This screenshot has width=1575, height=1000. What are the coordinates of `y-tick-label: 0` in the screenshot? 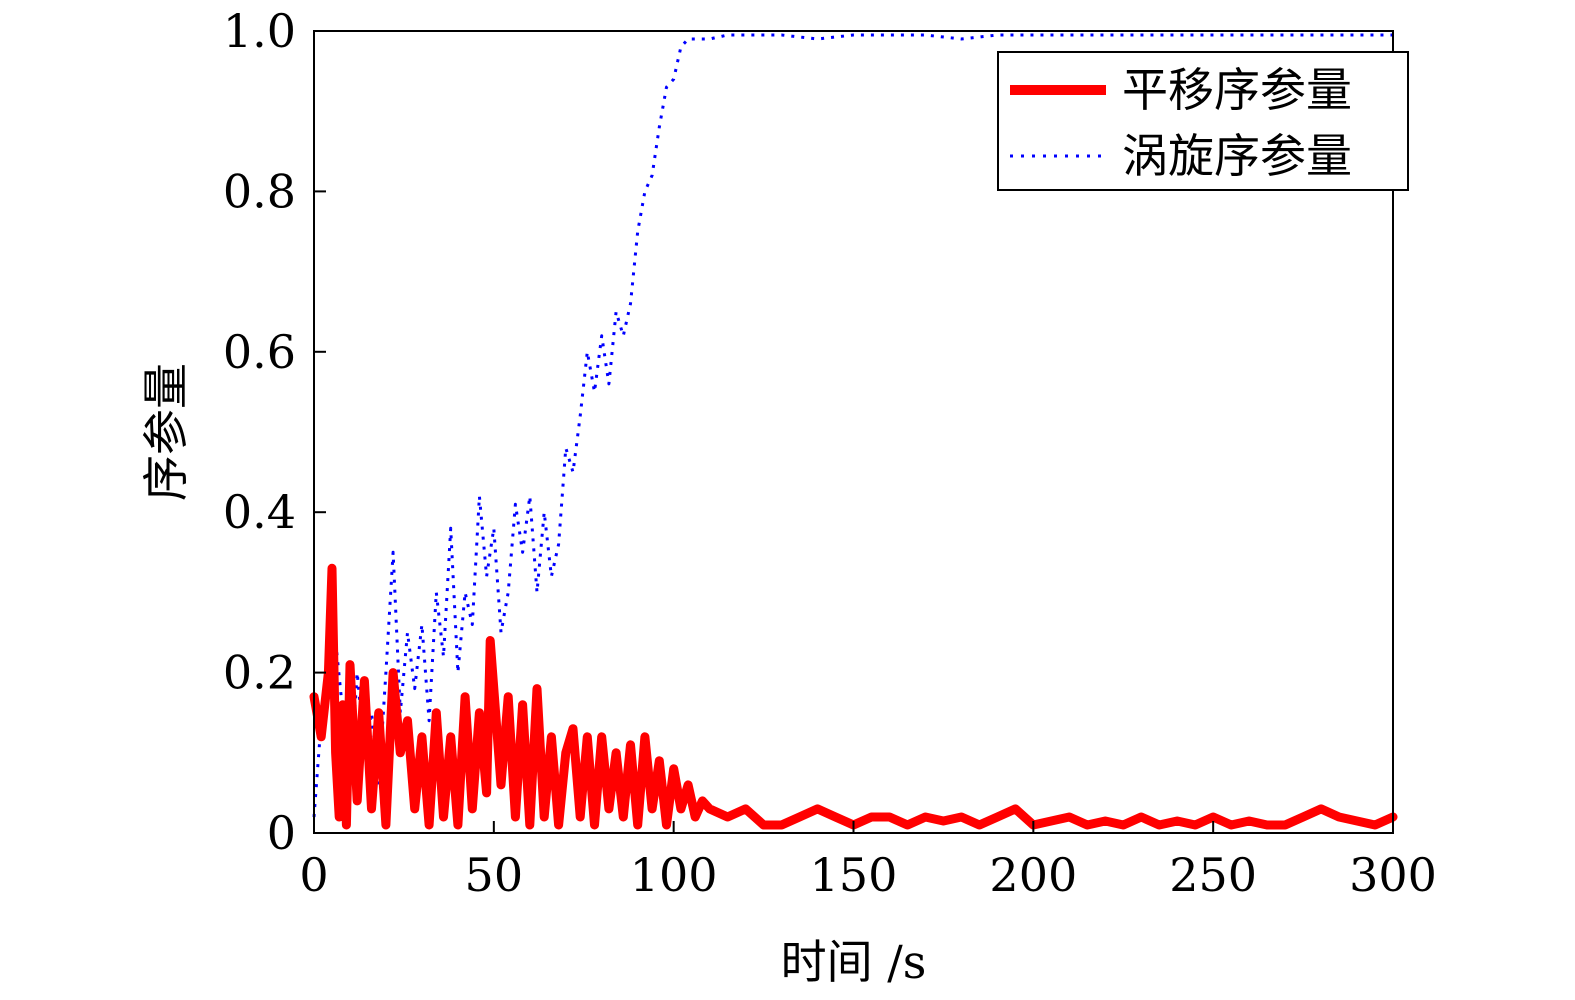 It's located at (281, 833).